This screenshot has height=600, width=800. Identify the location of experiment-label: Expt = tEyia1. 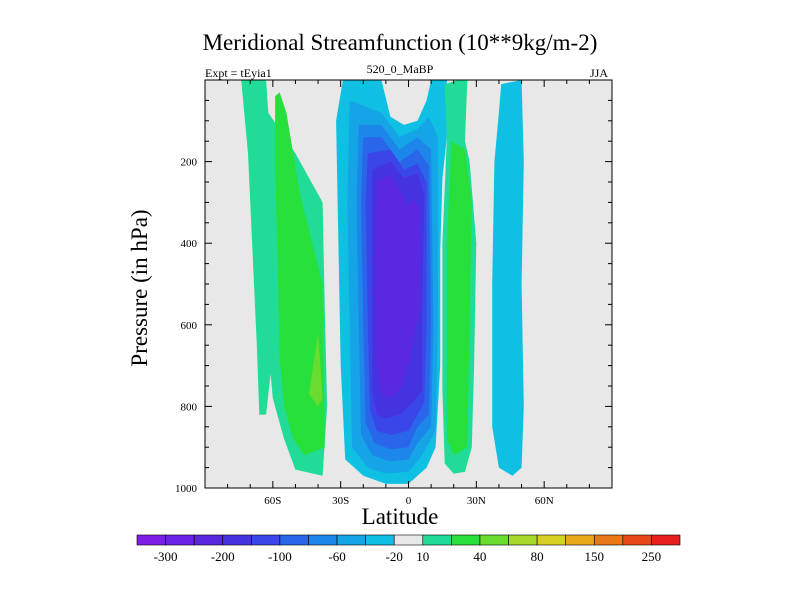
(238, 73).